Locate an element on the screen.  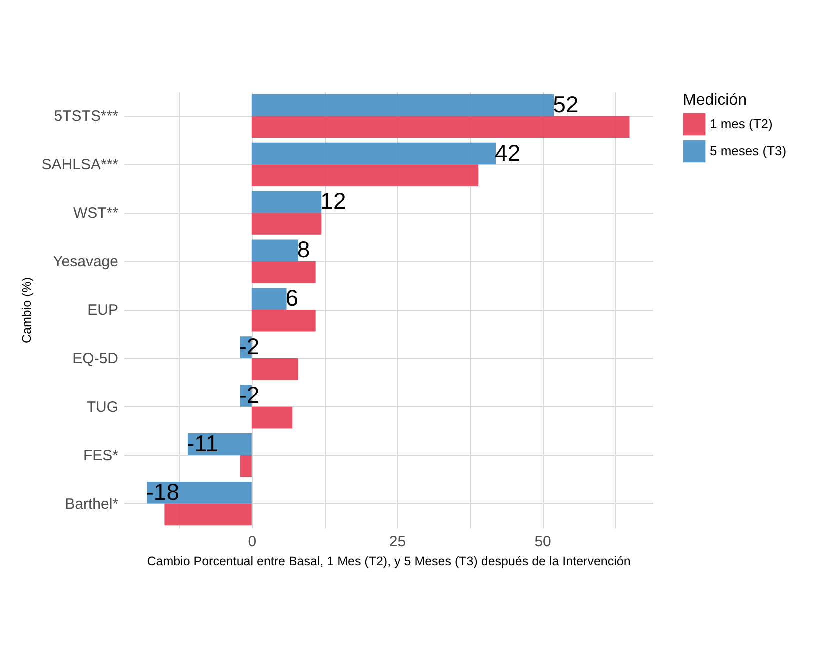
data-label: 8 is located at coordinates (303, 249).